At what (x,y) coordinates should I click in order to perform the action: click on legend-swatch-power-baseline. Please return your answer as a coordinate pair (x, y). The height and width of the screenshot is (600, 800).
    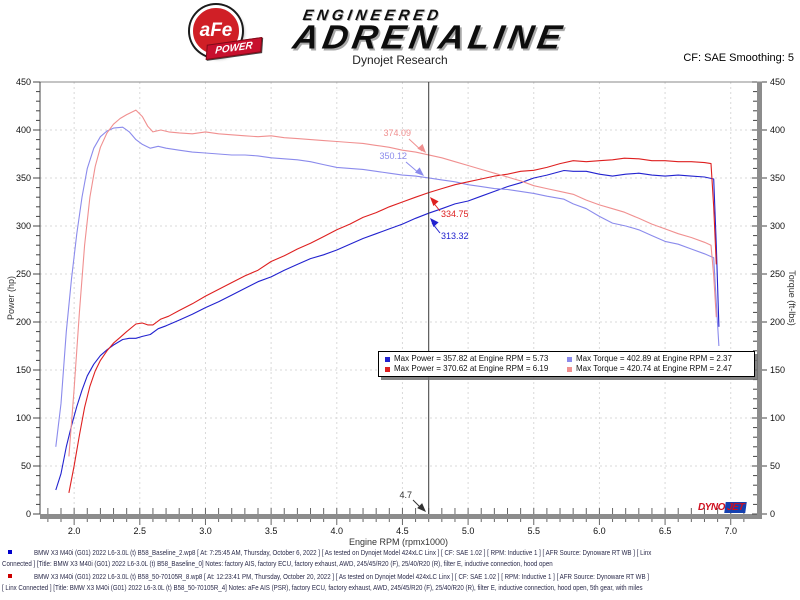
    Looking at the image, I should click on (387, 359).